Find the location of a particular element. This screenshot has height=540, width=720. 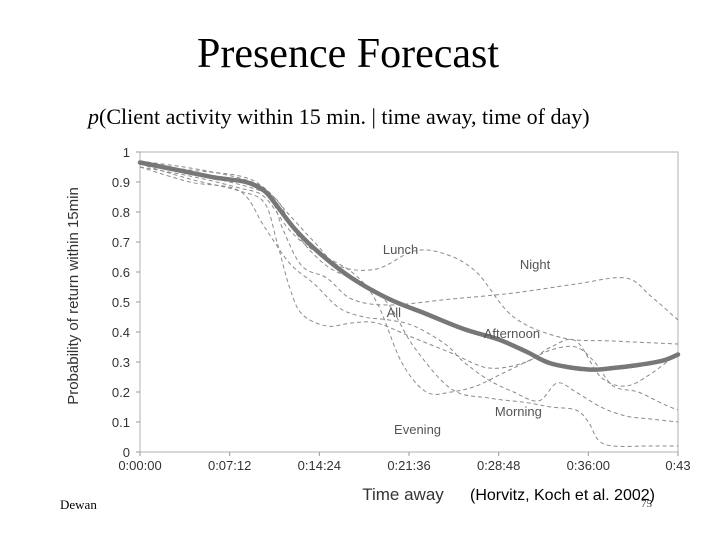

y-tick-label: 0.7 is located at coordinates (121, 242).